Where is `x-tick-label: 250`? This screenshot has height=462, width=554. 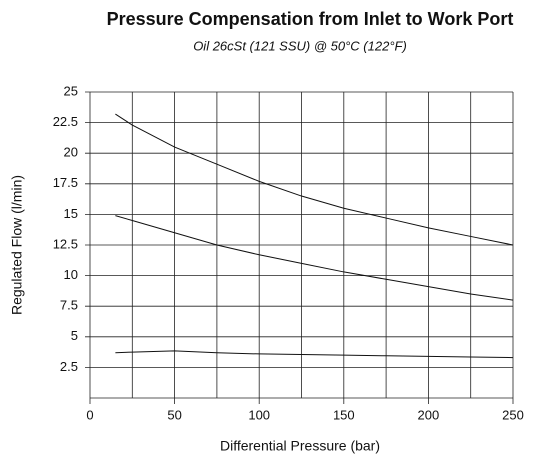
x-tick-label: 250 is located at coordinates (513, 414).